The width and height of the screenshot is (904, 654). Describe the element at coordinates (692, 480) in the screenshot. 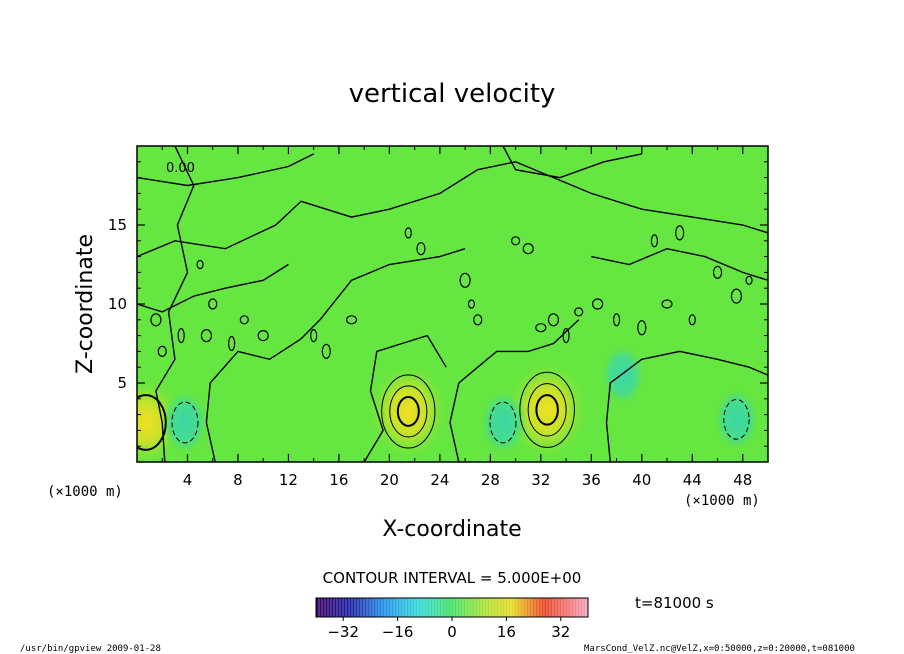

I see `x-tick-label: 44` at that location.